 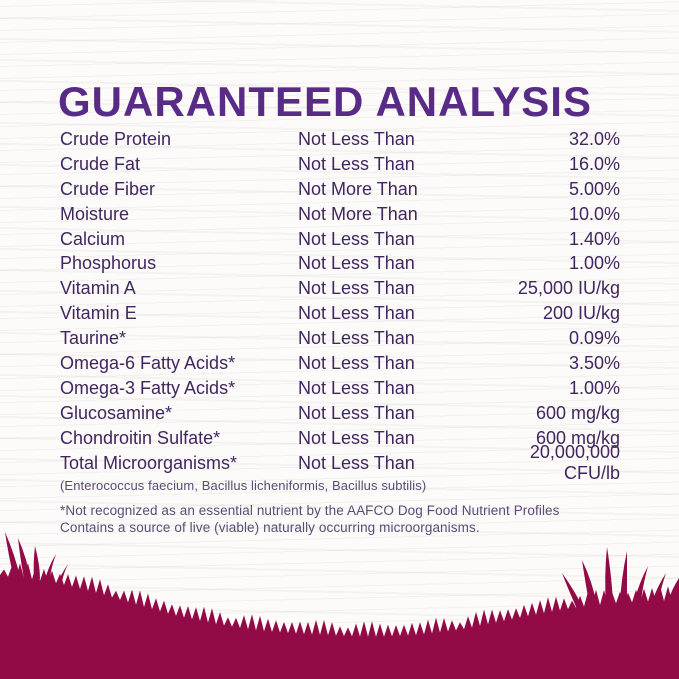 I want to click on nutrient-name: Moisture, so click(x=95, y=213).